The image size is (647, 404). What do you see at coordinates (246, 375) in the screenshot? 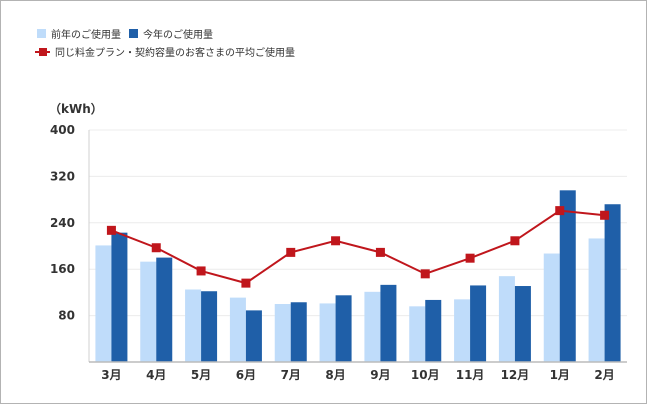
I see `x-tick-label: 6月` at bounding box center [246, 375].